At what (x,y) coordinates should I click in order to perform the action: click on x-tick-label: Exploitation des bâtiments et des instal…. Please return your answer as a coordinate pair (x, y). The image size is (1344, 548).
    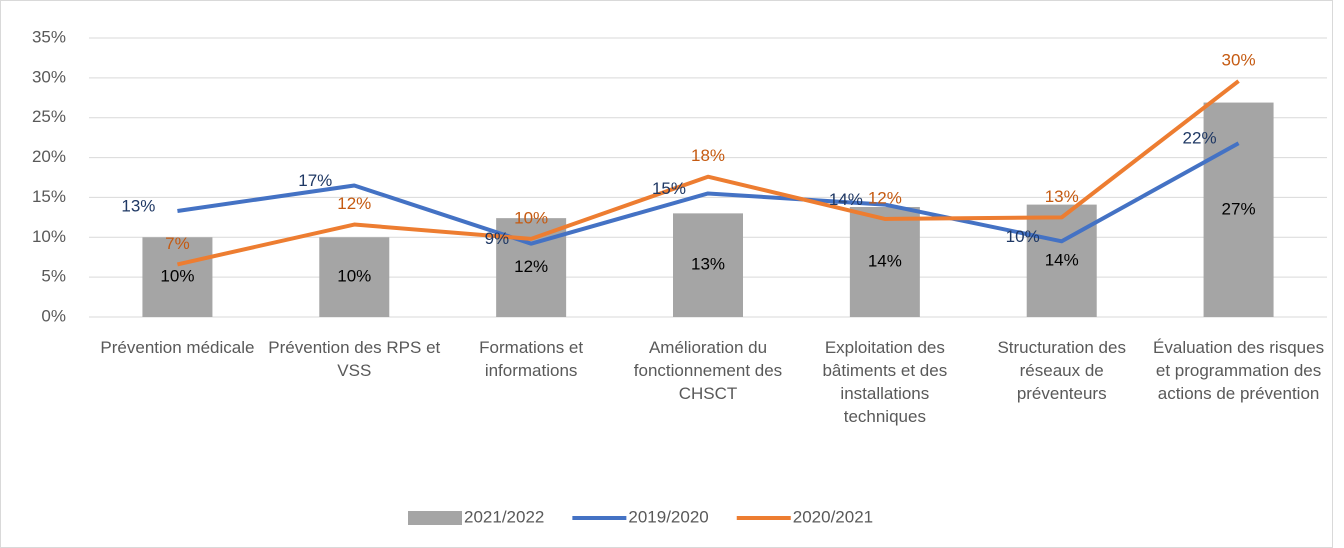
    Looking at the image, I should click on (885, 382).